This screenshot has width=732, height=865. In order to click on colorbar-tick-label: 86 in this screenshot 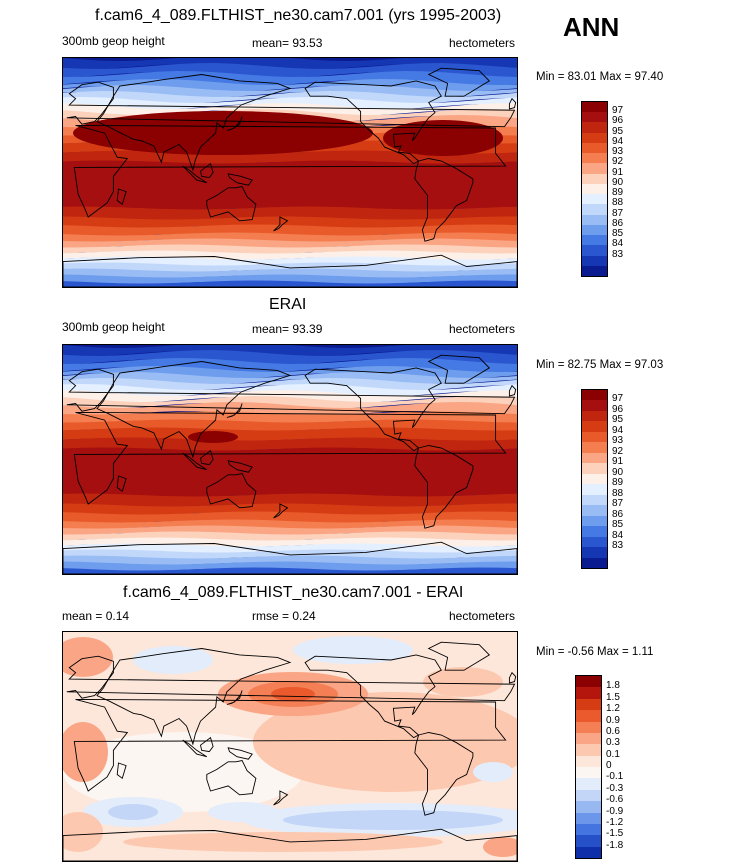, I will do `click(618, 223)`.